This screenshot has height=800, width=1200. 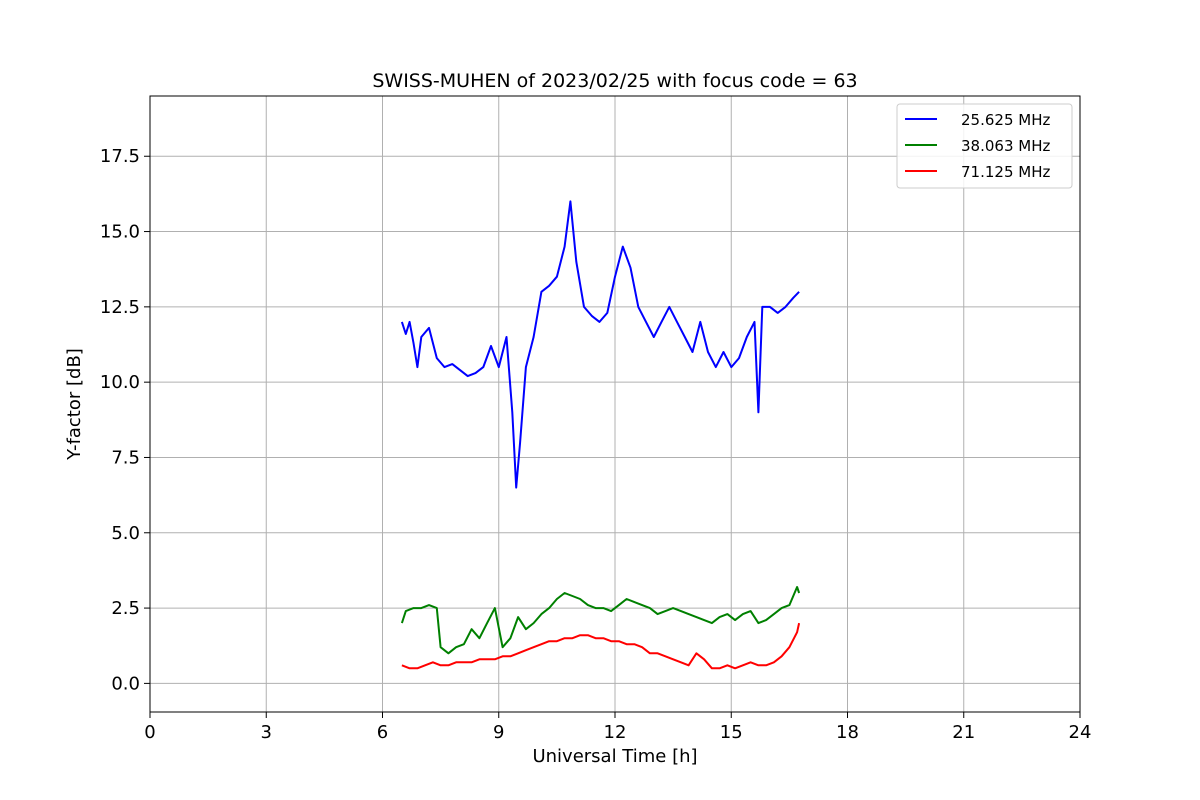 I want to click on x-tick-label: 0, so click(x=149, y=732).